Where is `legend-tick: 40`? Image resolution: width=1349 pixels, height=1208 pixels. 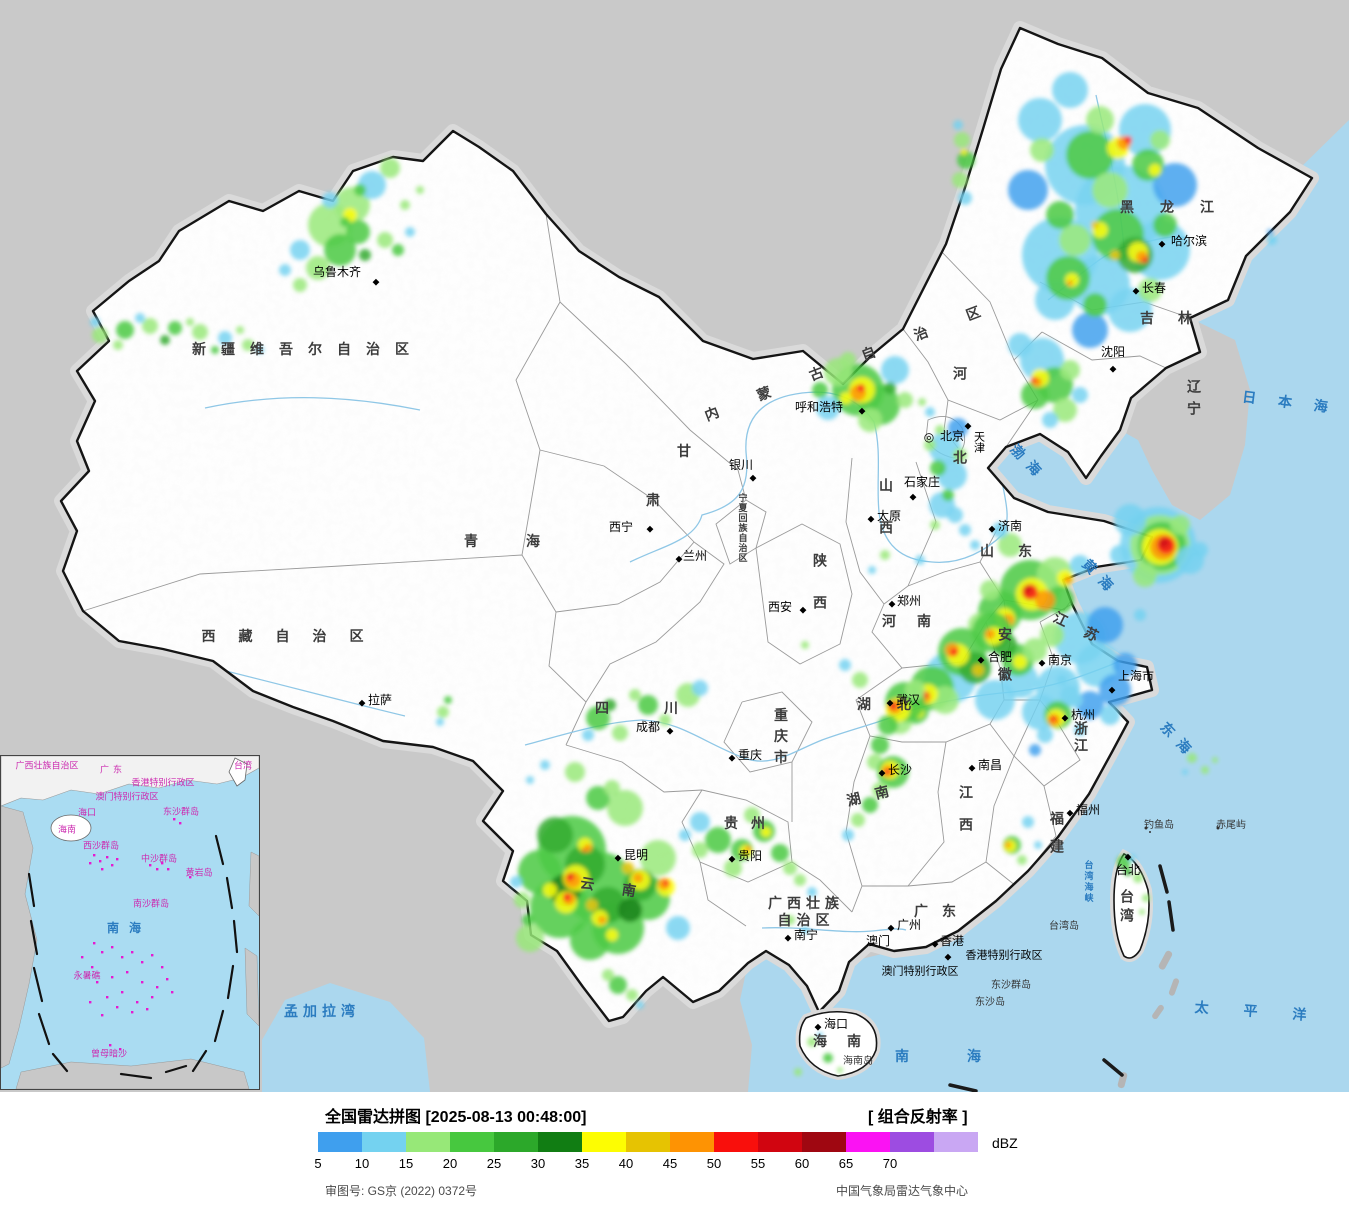 legend-tick: 40 is located at coordinates (626, 1163).